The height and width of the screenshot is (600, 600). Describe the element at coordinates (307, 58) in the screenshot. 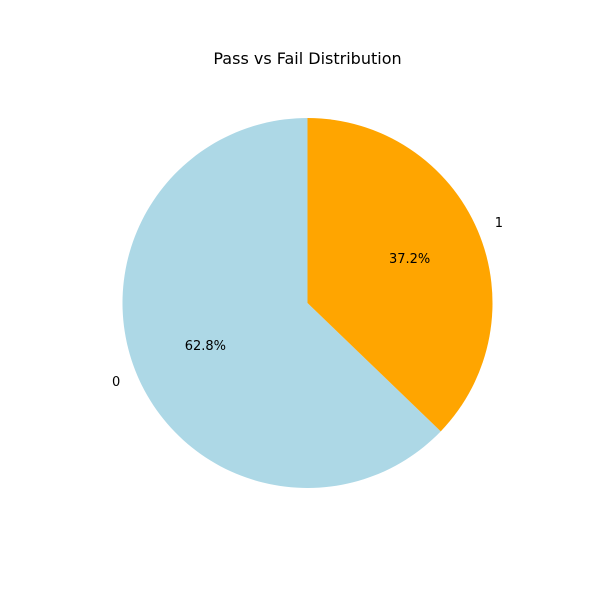

I see `chart-title: Pass vs Fail Distribution` at that location.